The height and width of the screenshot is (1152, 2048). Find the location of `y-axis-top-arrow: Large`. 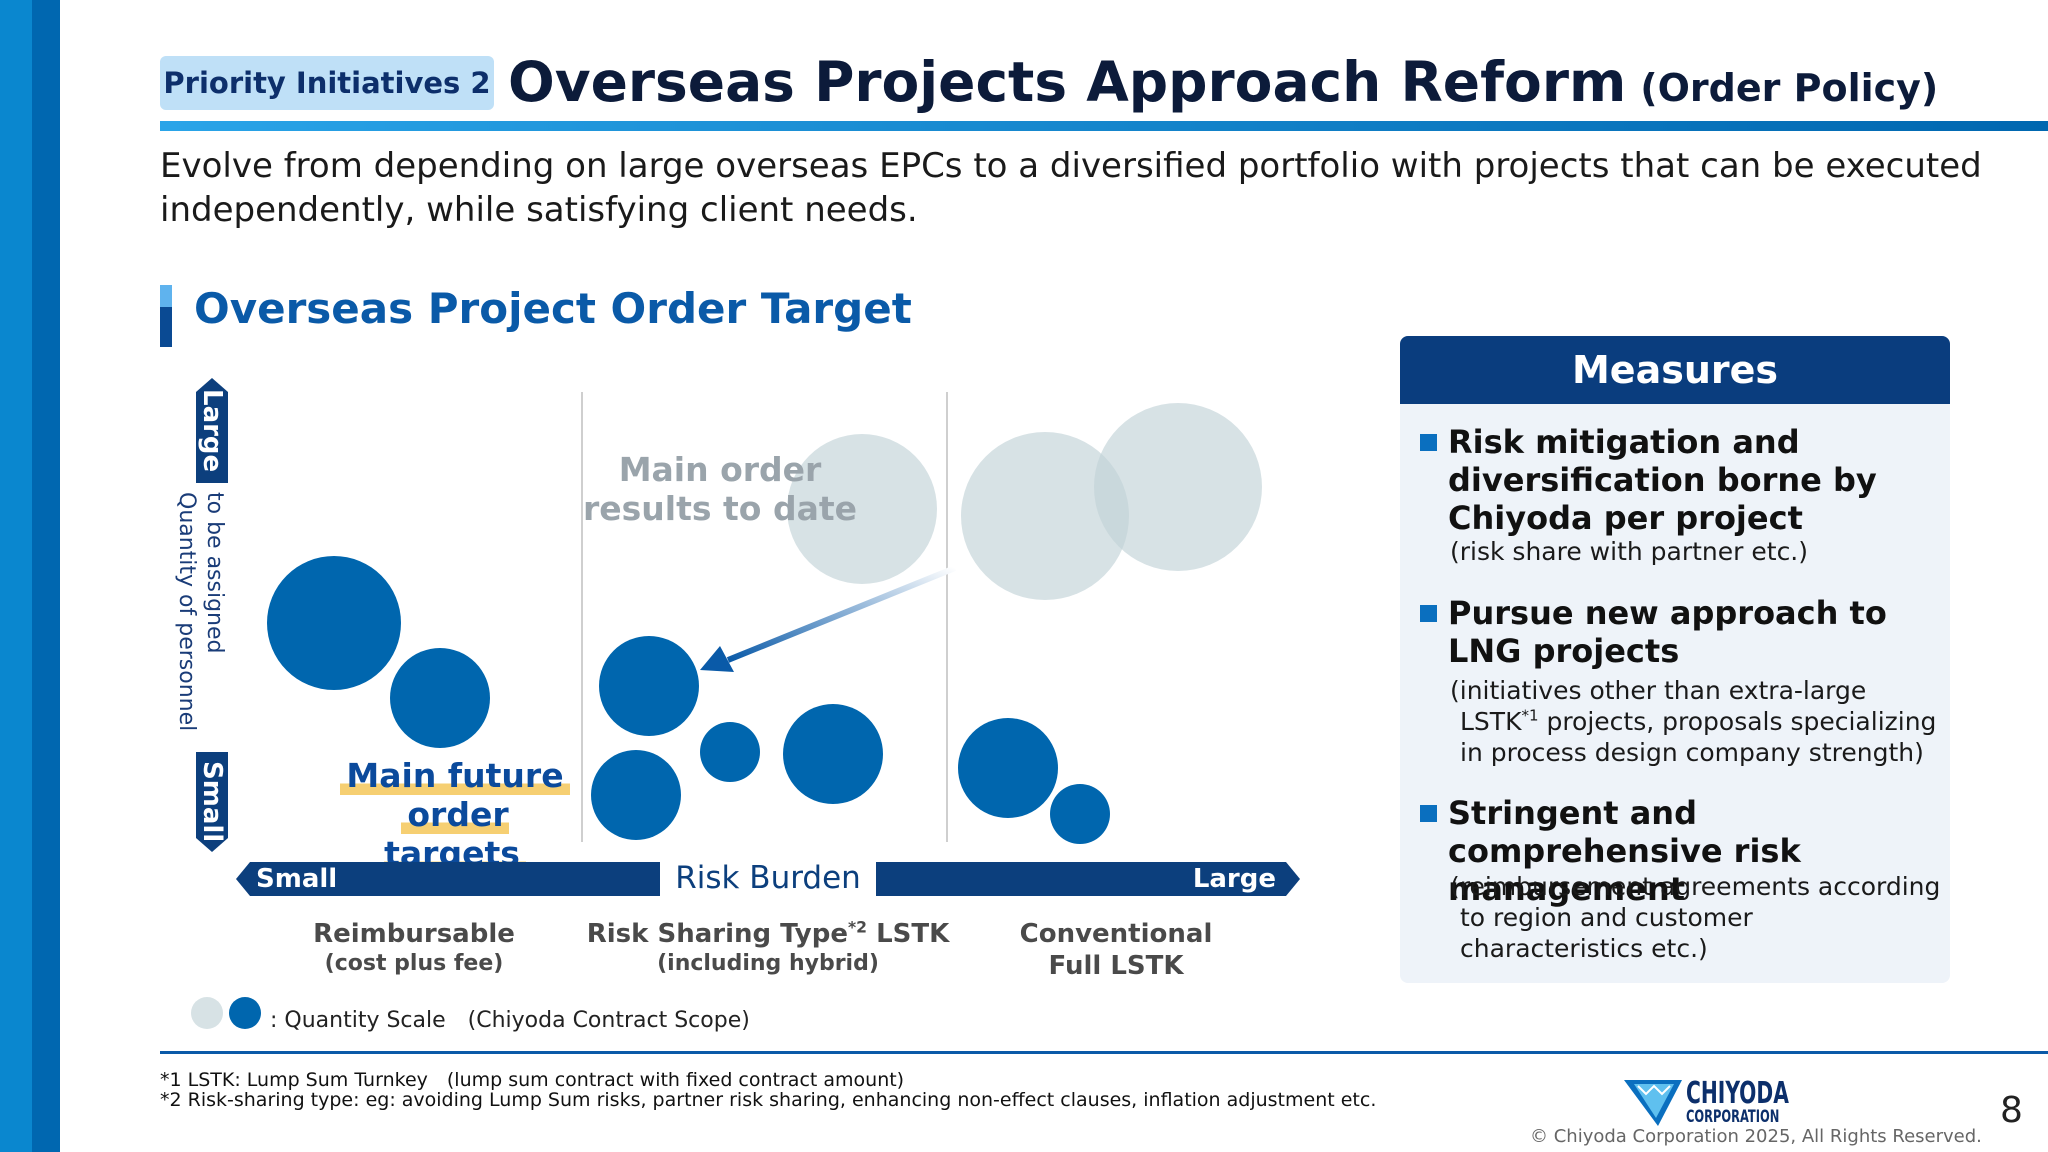

y-axis-top-arrow: Large is located at coordinates (212, 430).